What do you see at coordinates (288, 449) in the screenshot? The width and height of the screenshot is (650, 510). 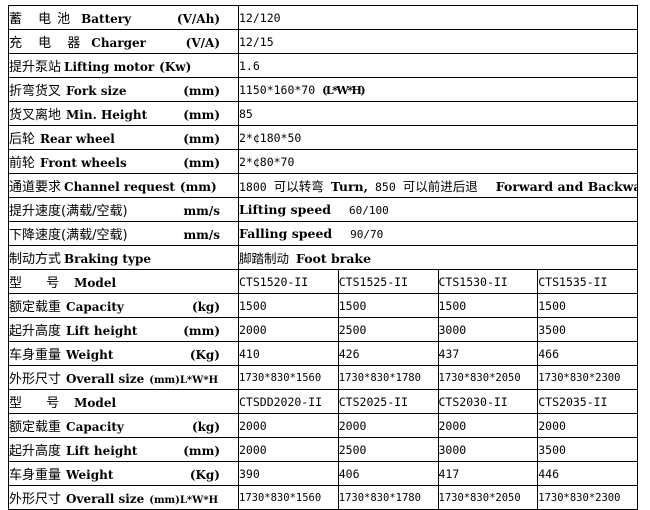 I see `lift-height-cell: 2000` at bounding box center [288, 449].